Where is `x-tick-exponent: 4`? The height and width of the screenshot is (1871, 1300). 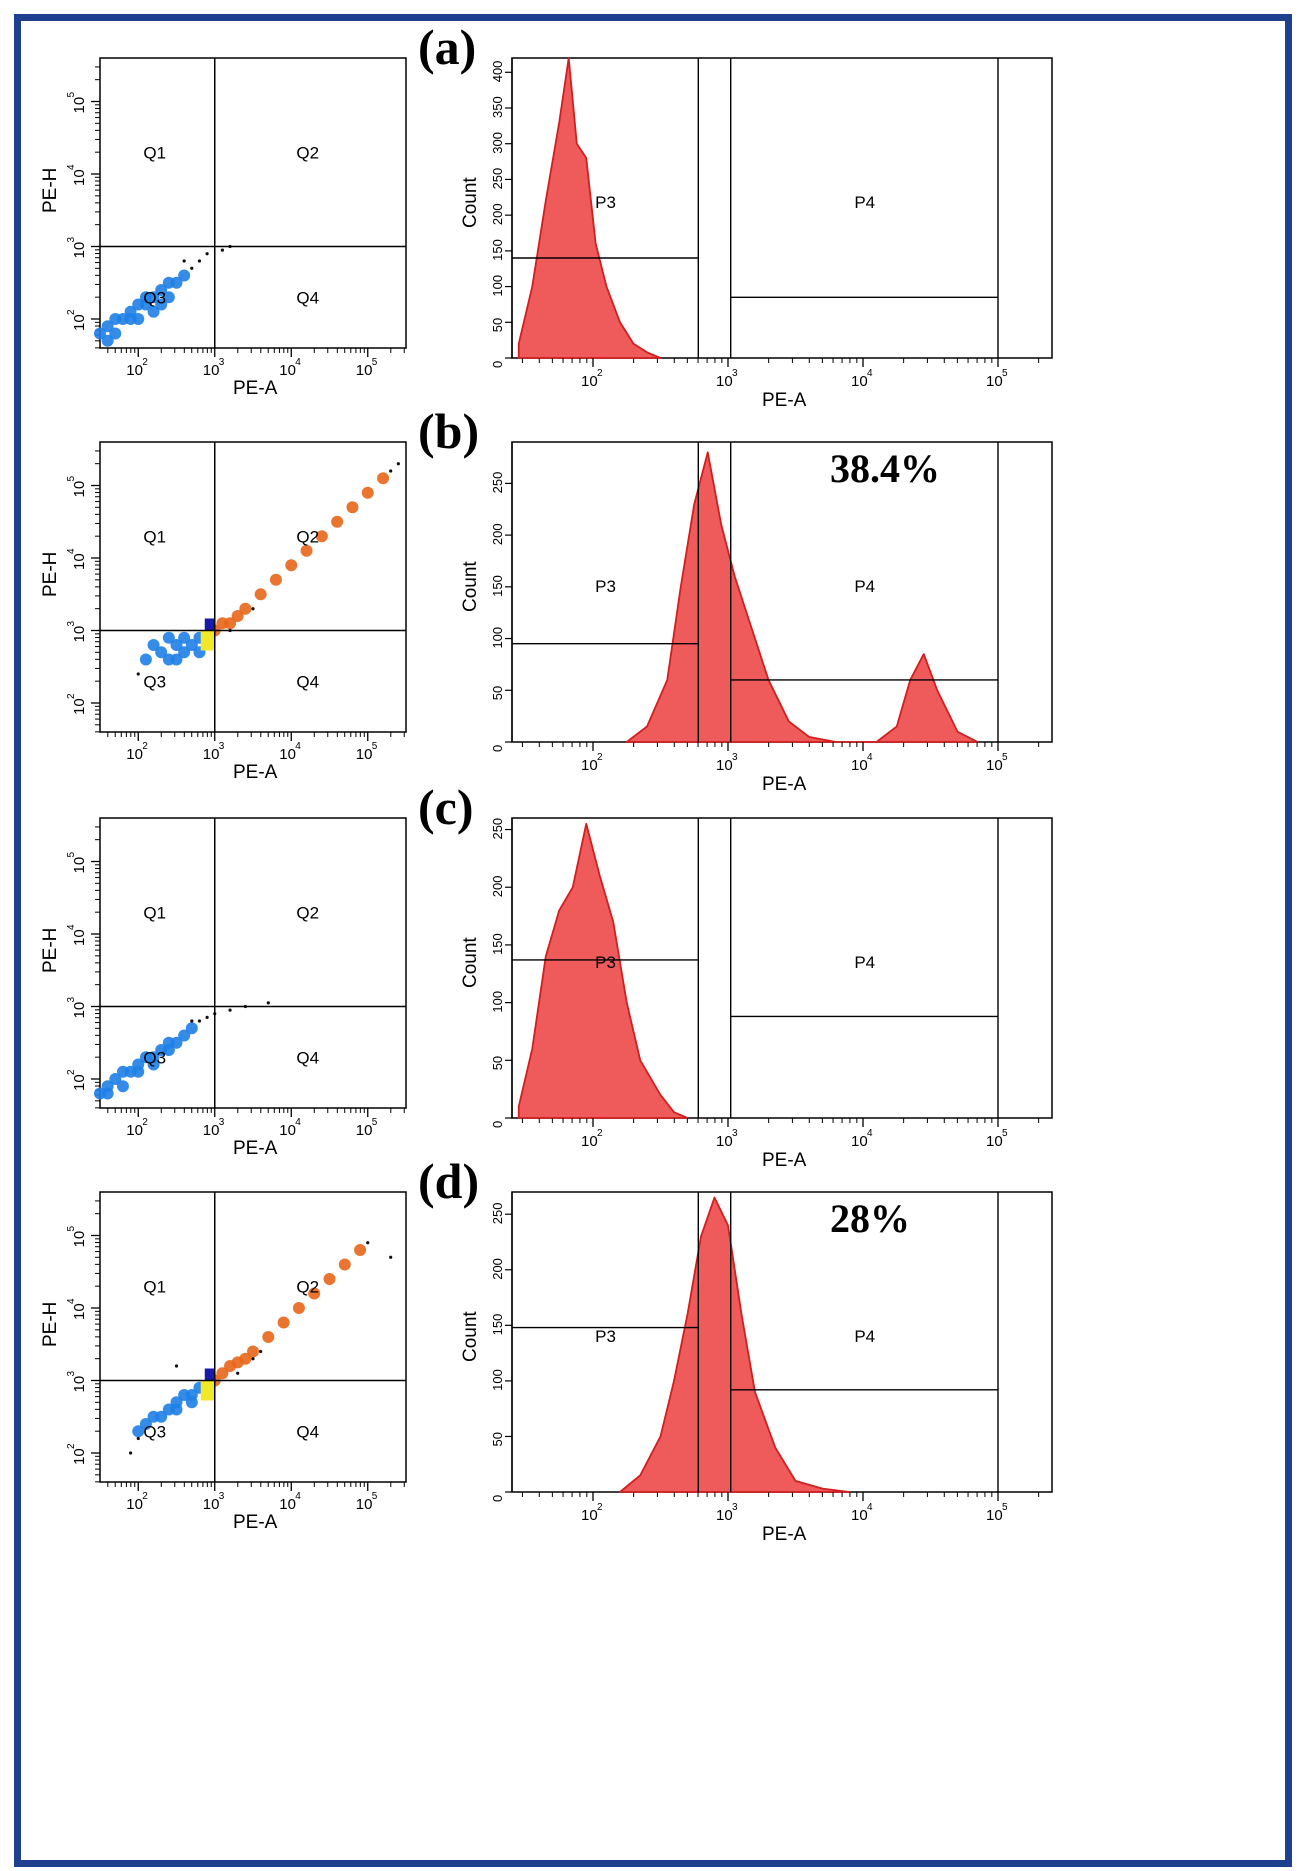 x-tick-exponent: 4 is located at coordinates (870, 373).